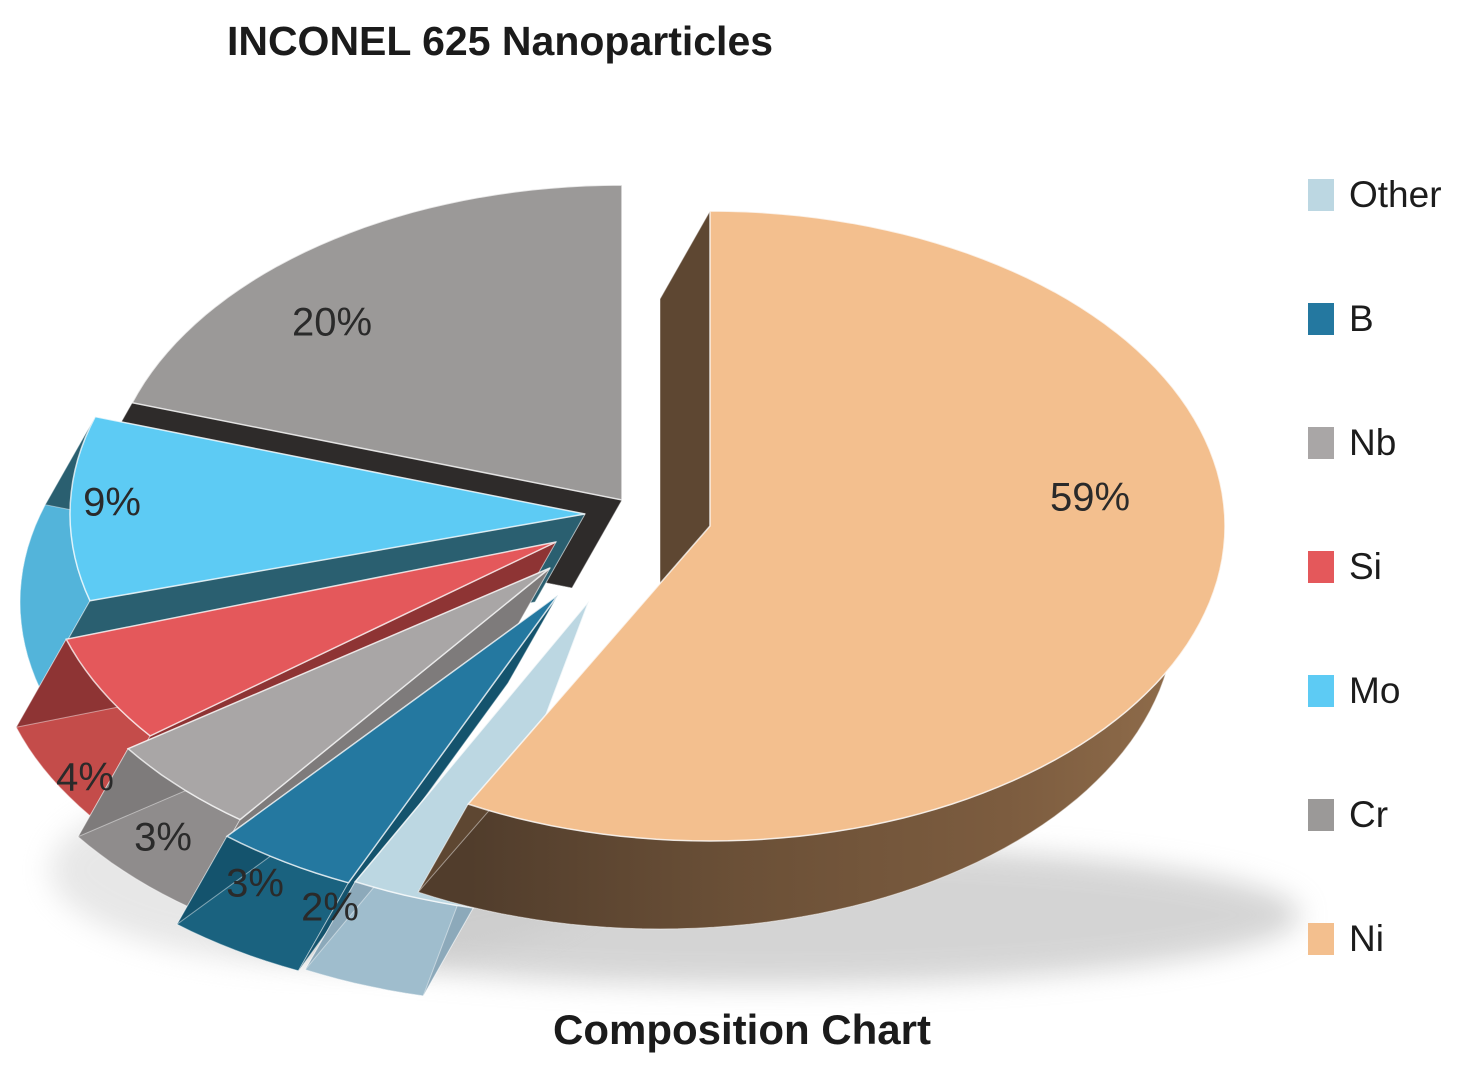 The height and width of the screenshot is (1080, 1484). I want to click on legend-item-mo: Mo, so click(1375, 691).